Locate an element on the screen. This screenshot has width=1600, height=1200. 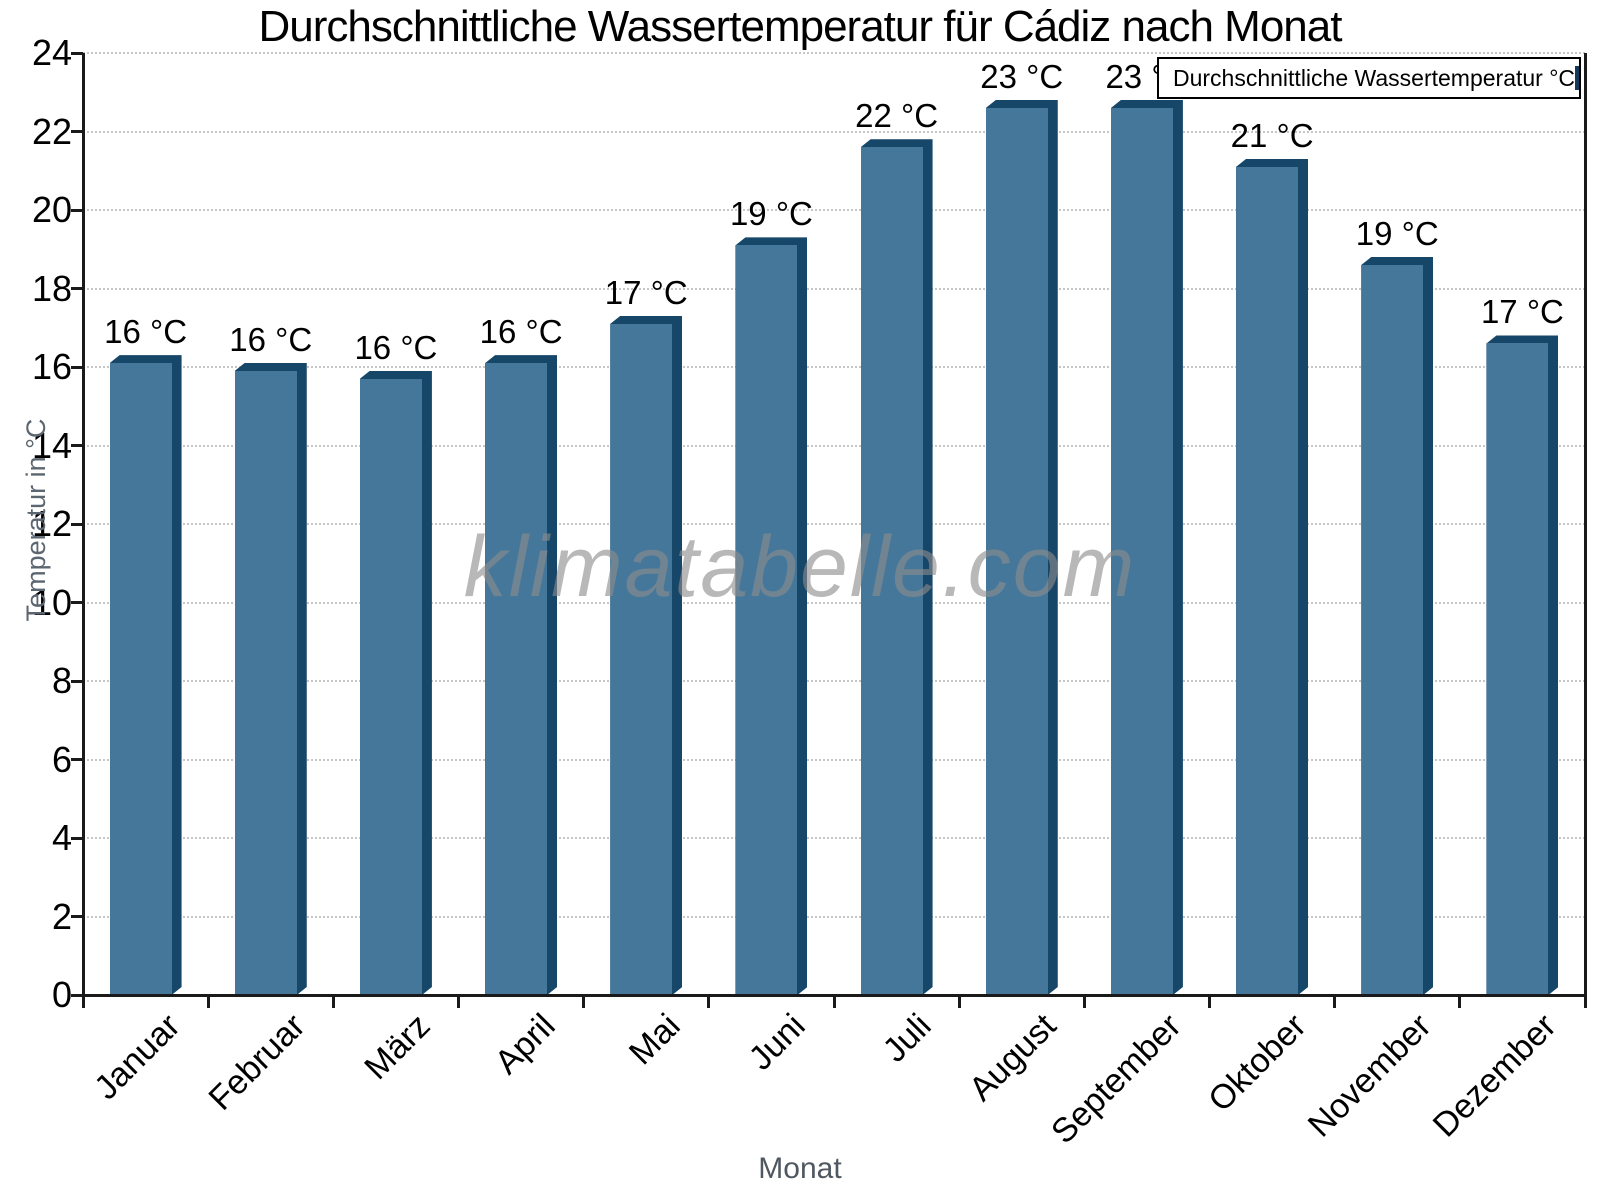
bar-value-label: 23 °C is located at coordinates (1022, 76).